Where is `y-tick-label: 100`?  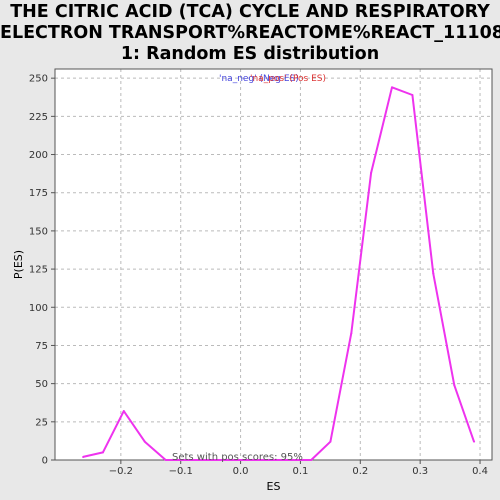
y-tick-label: 100 is located at coordinates (38, 308).